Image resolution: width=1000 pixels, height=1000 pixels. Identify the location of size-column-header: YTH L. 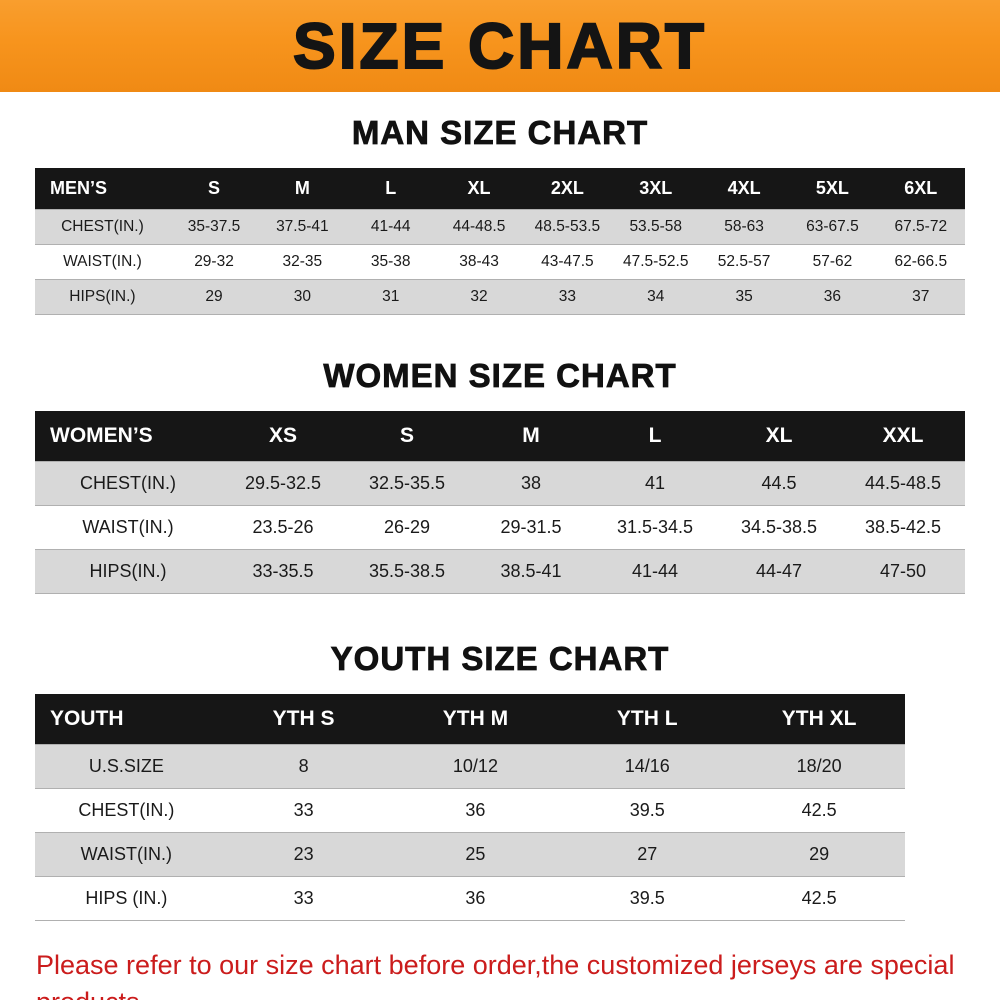
(647, 719).